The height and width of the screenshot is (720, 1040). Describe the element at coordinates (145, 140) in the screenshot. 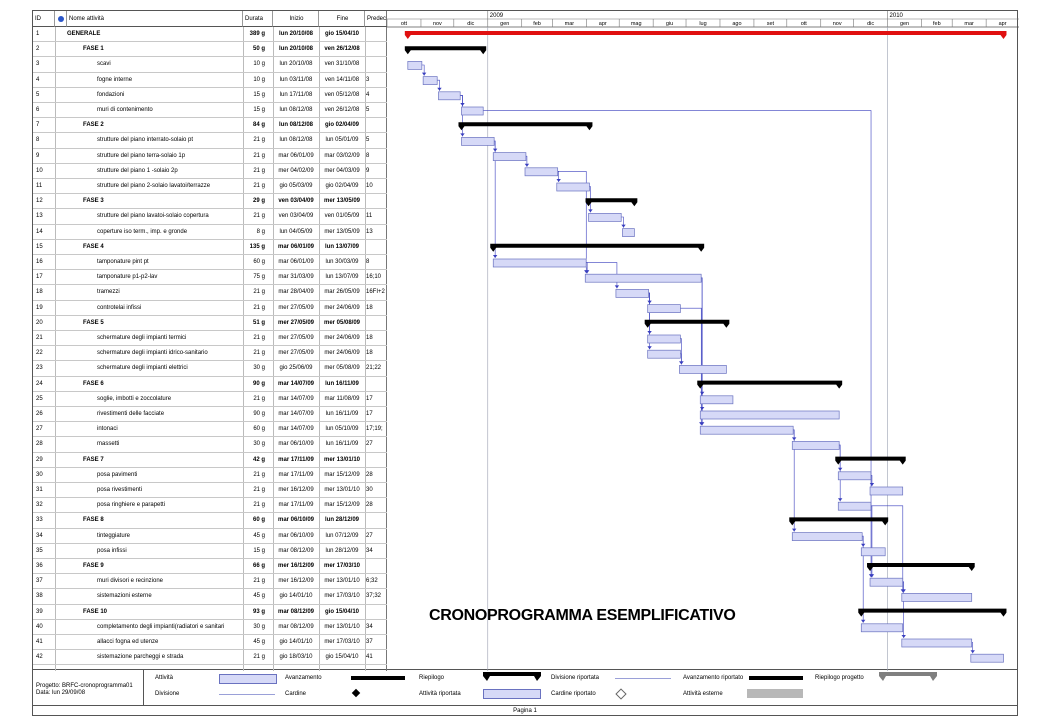

I see `task-name: strutture del piano interrato-solaio pt` at that location.